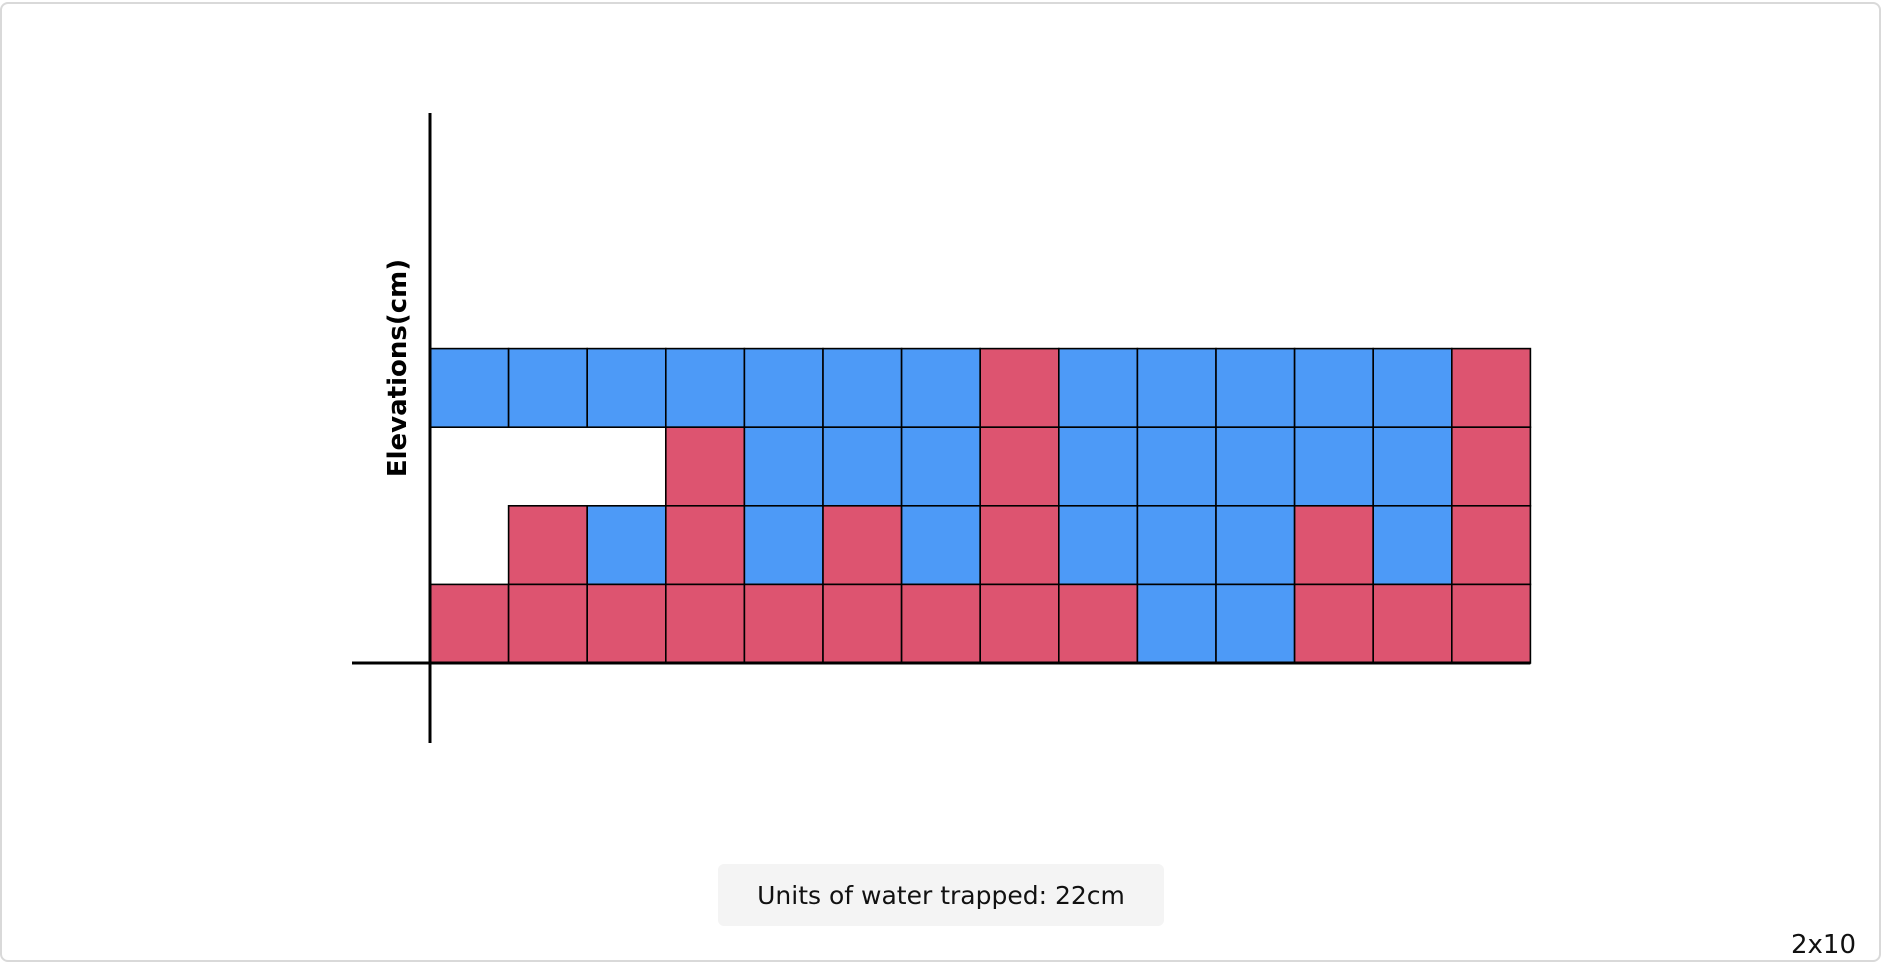 This screenshot has width=1884, height=962. What do you see at coordinates (941, 895) in the screenshot?
I see `water-trapped-result: Units of water trapped: 22cm` at bounding box center [941, 895].